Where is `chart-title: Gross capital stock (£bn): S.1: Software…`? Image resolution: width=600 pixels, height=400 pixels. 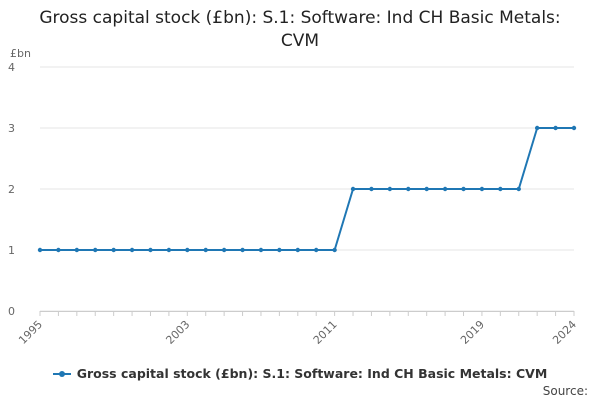 chart-title: Gross capital stock (£bn): S.1: Software… is located at coordinates (300, 29).